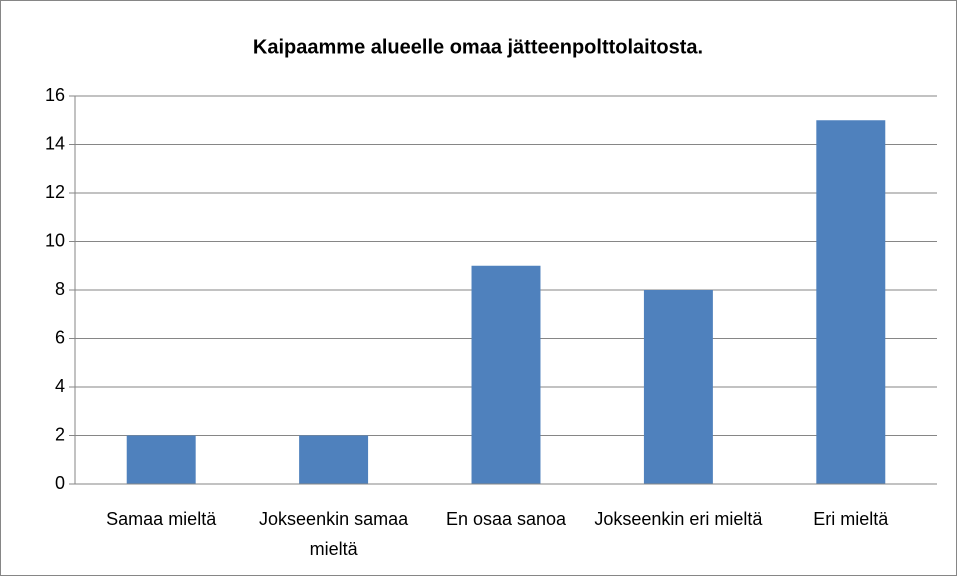 Image resolution: width=957 pixels, height=576 pixels. I want to click on y-tick-label: 2, so click(60, 434).